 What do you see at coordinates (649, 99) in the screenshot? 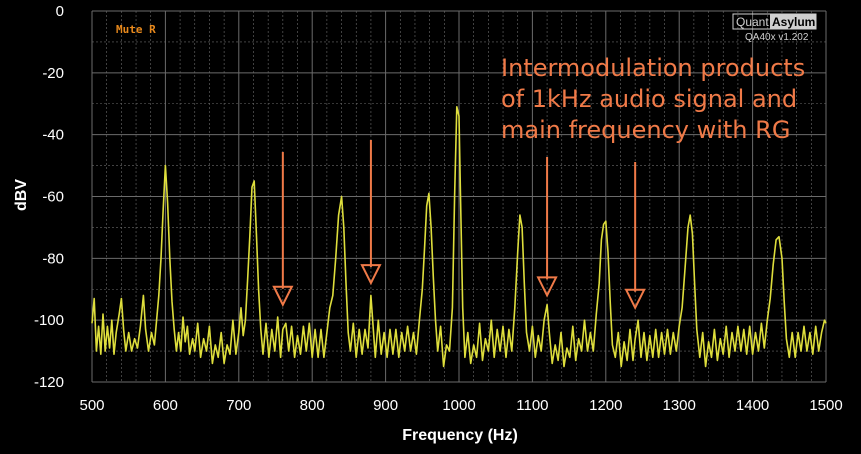
I see `annotation-line-2: of 1kHz audio signal and` at bounding box center [649, 99].